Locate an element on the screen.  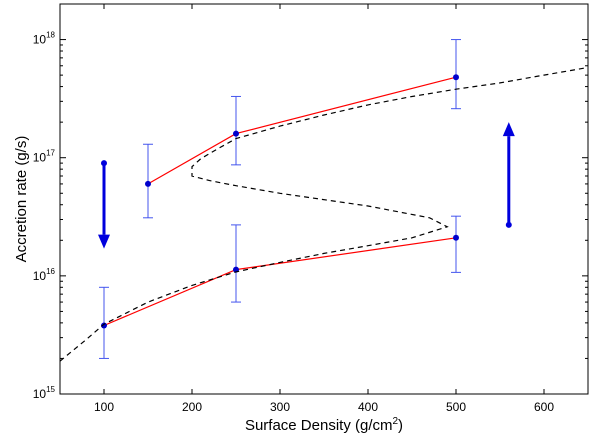
x-tick-label: 600 is located at coordinates (544, 407).